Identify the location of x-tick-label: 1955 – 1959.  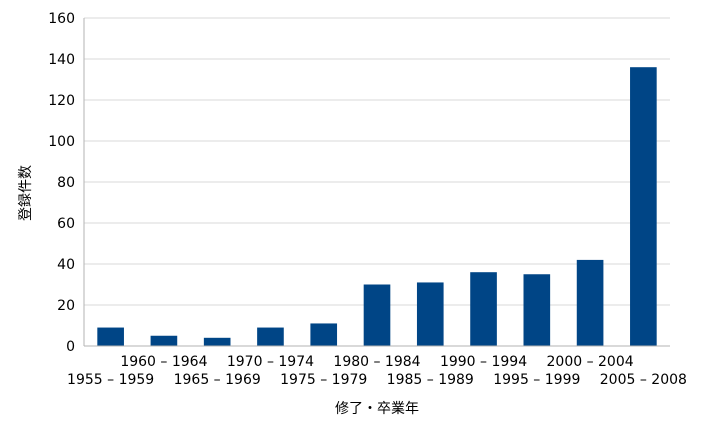
(110, 380).